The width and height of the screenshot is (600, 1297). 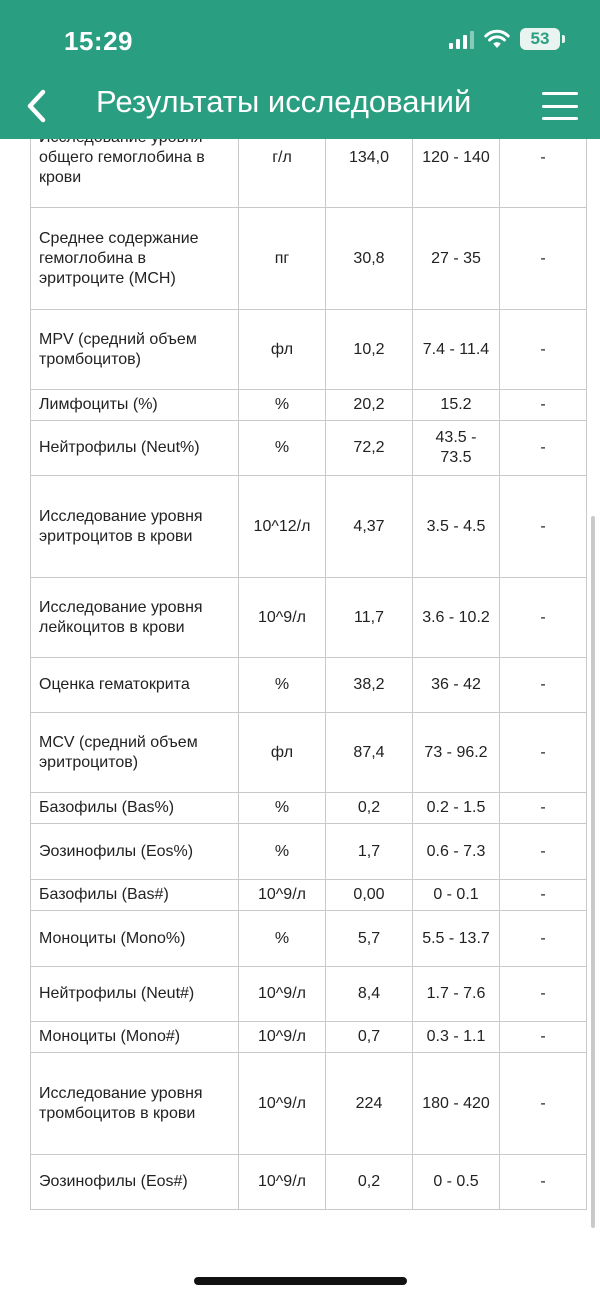 I want to click on test-reference-range: 180 - 420, so click(x=456, y=1103).